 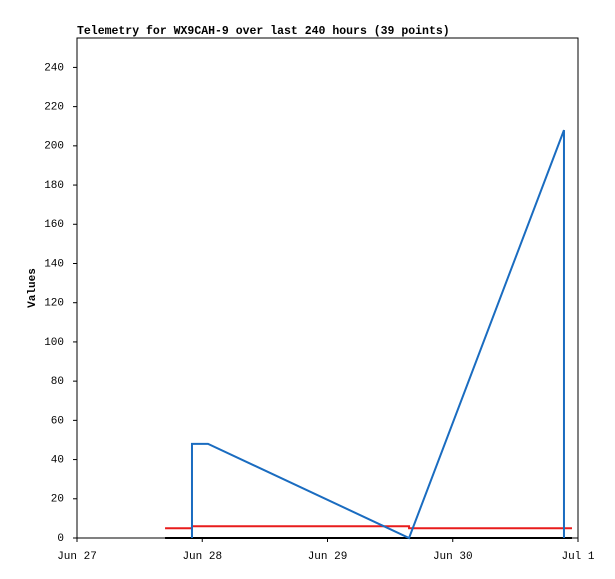 What do you see at coordinates (57, 421) in the screenshot?
I see `y-tick-label: 60` at bounding box center [57, 421].